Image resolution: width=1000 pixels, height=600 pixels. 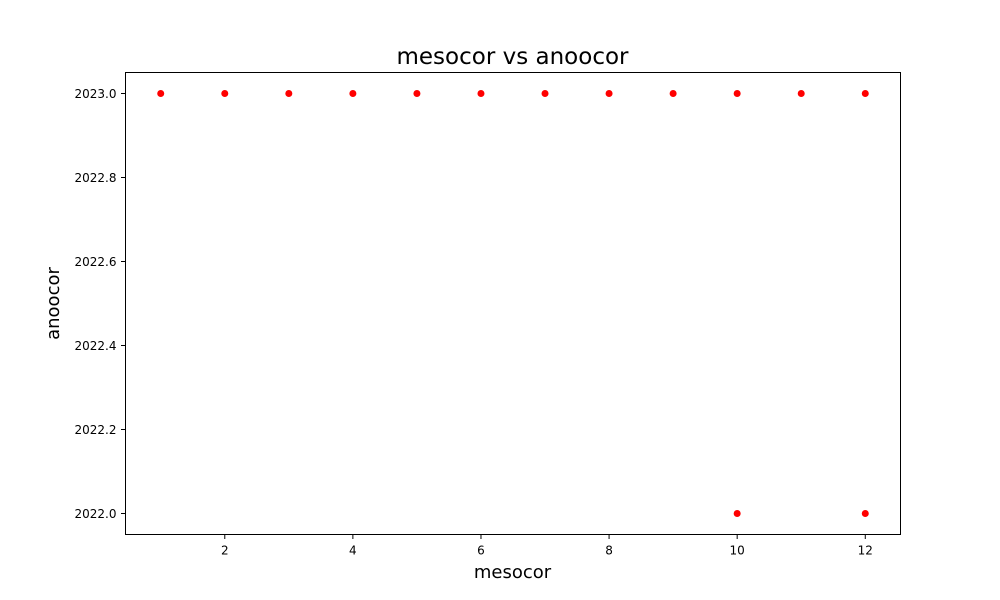 I want to click on x-tick-label: 2, so click(x=225, y=551).